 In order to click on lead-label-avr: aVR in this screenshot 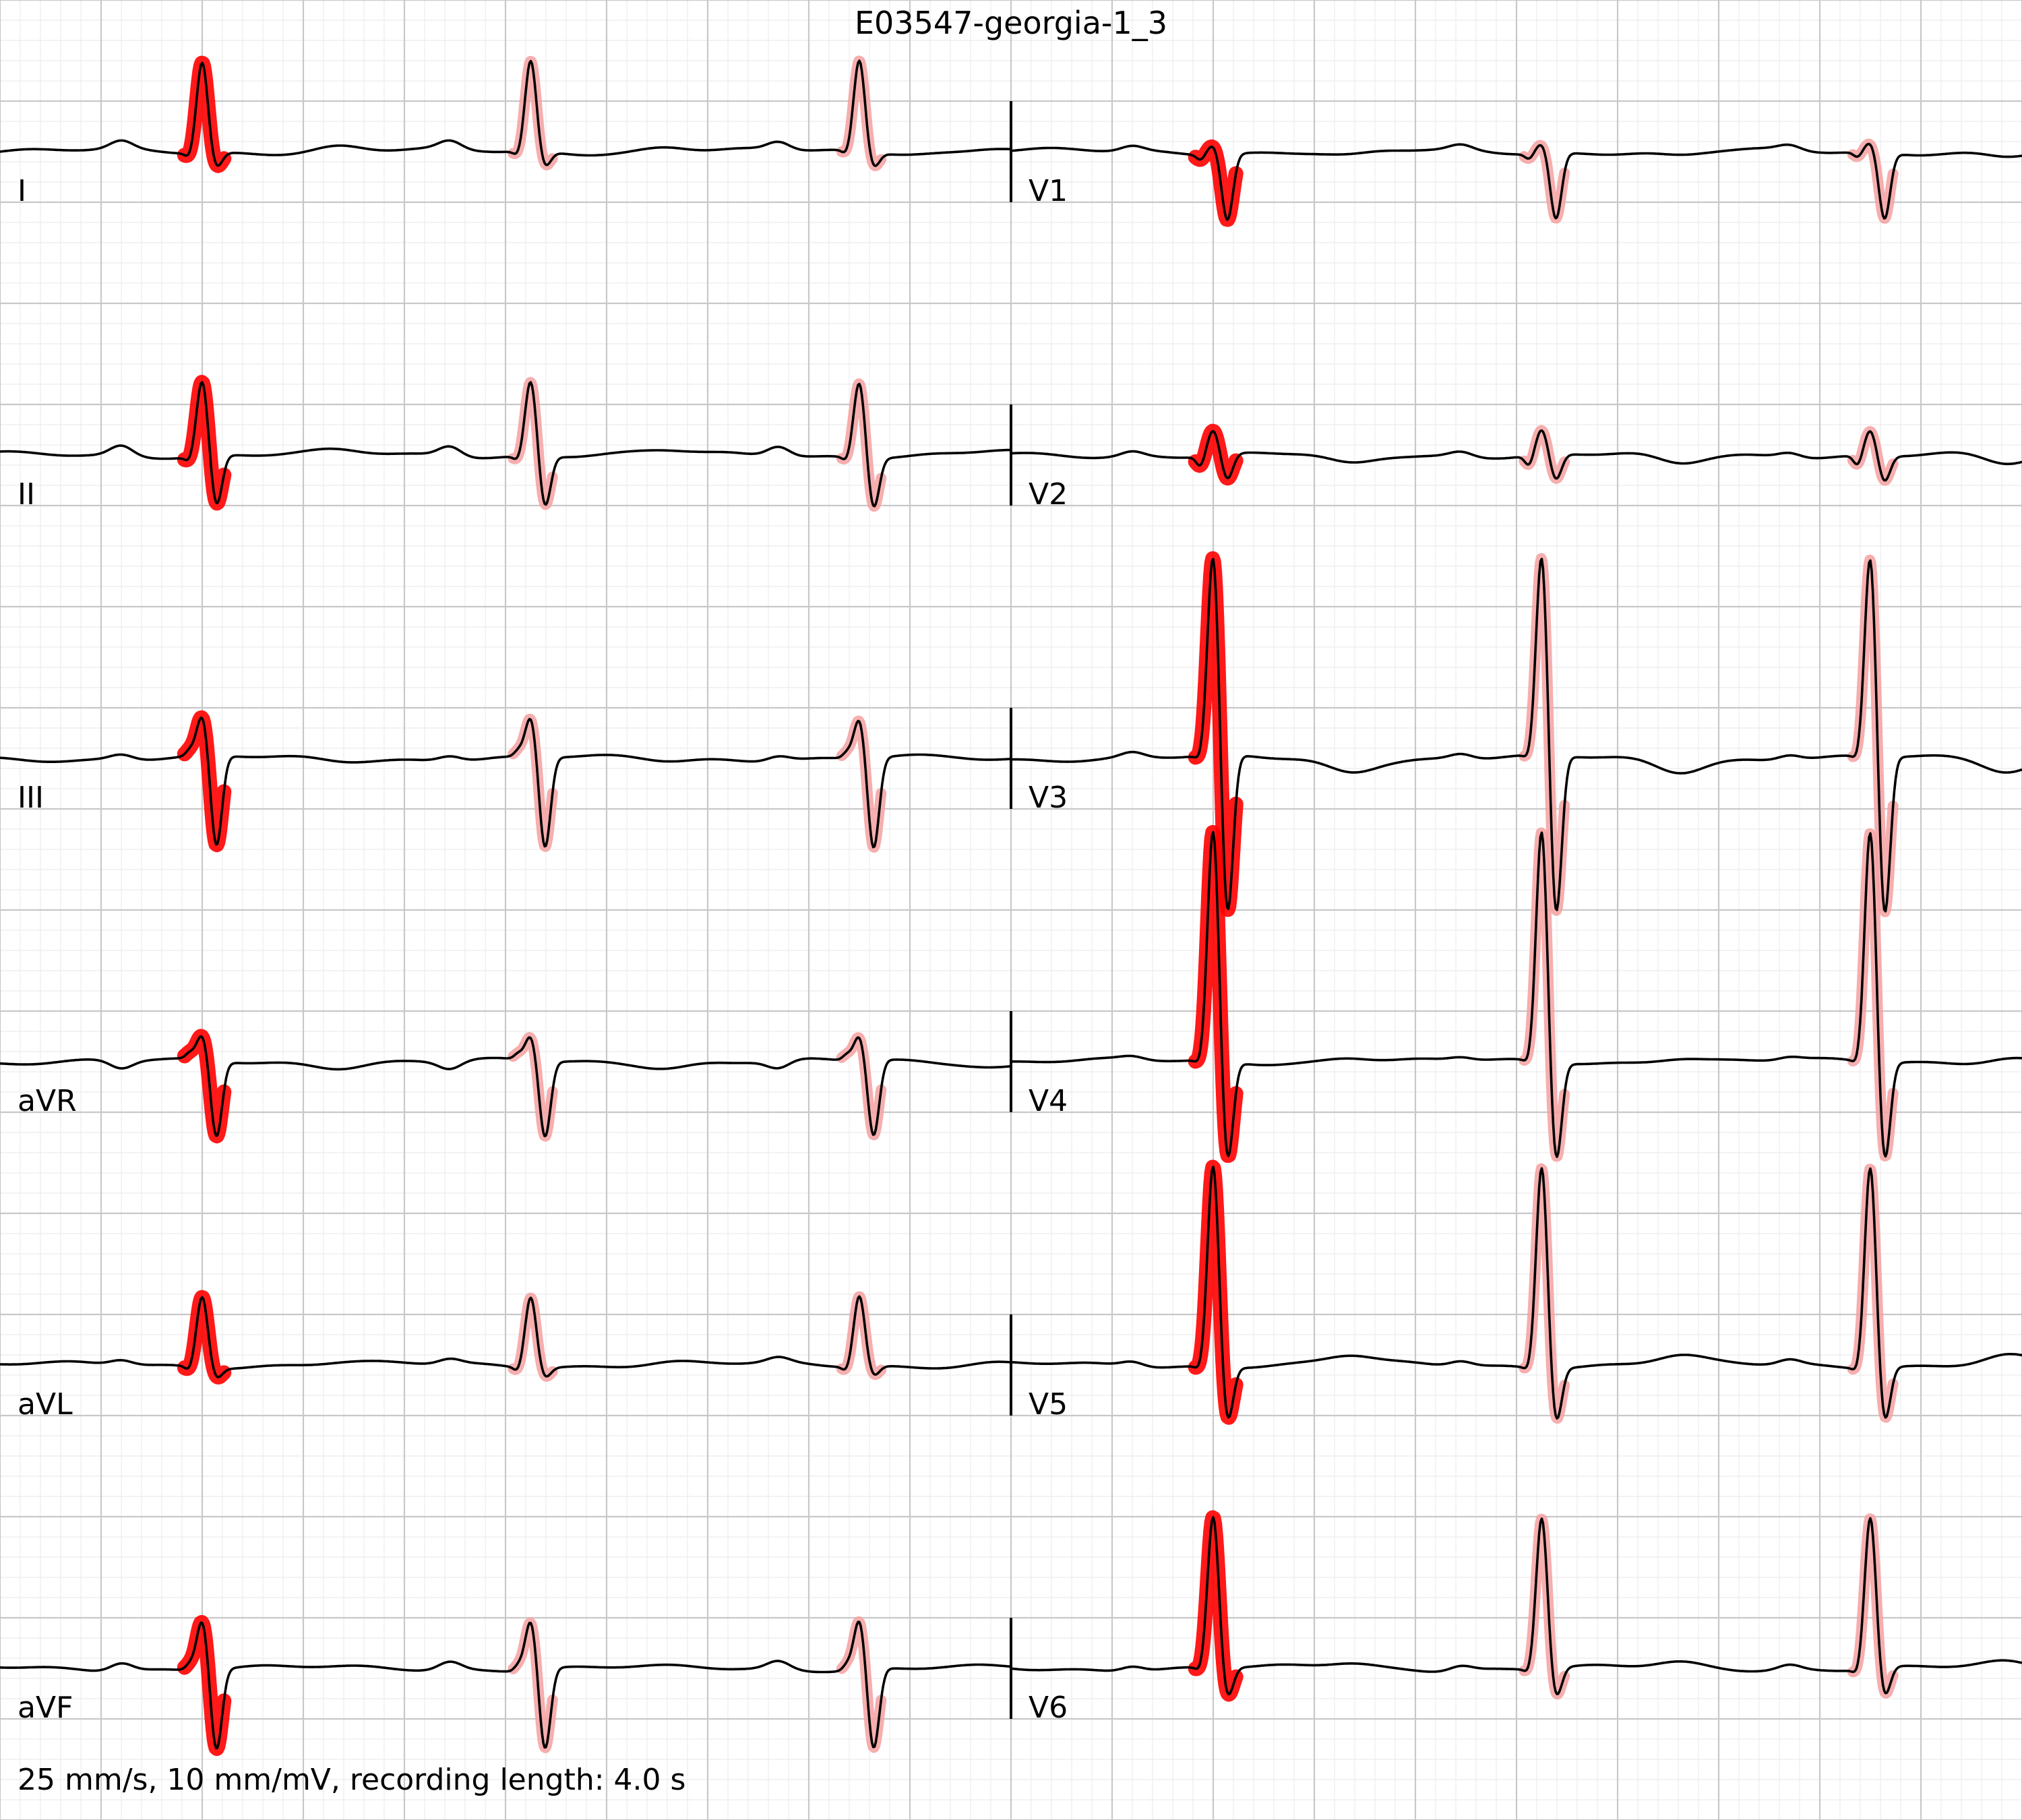, I will do `click(47, 1101)`.